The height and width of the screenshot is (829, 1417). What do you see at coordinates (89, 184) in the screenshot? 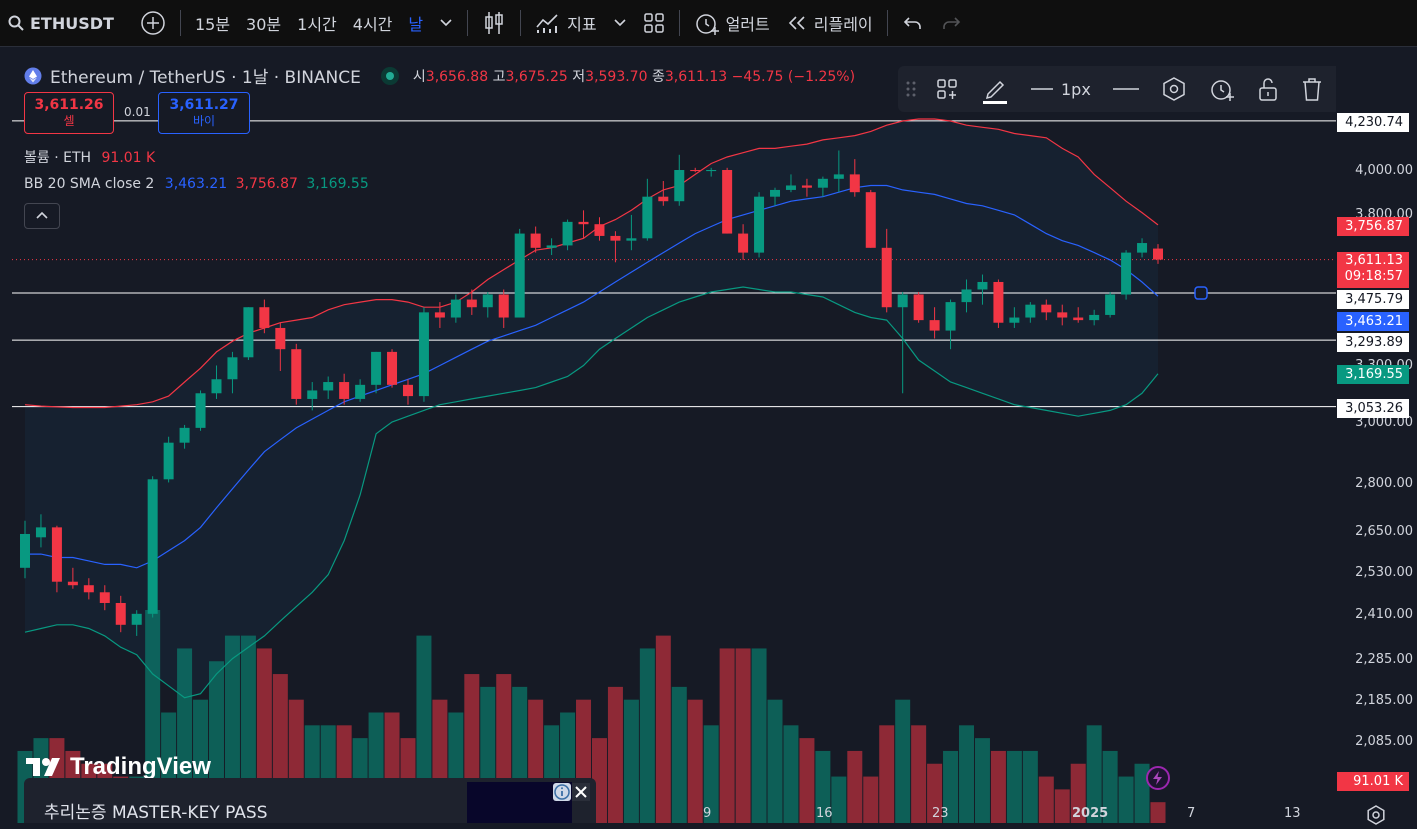
I see `bb-label: BB 20 SMA close 2` at bounding box center [89, 184].